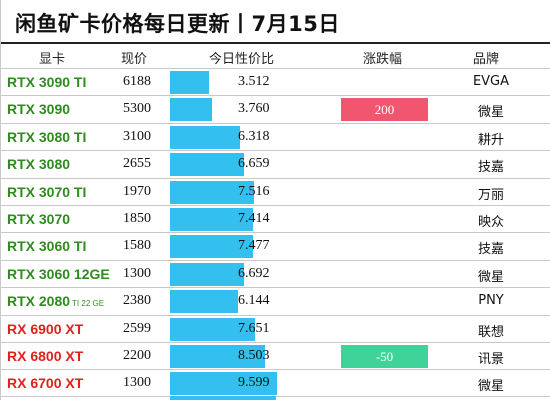  Describe the element at coordinates (254, 164) in the screenshot. I see `ratio-value: 6.659` at that location.